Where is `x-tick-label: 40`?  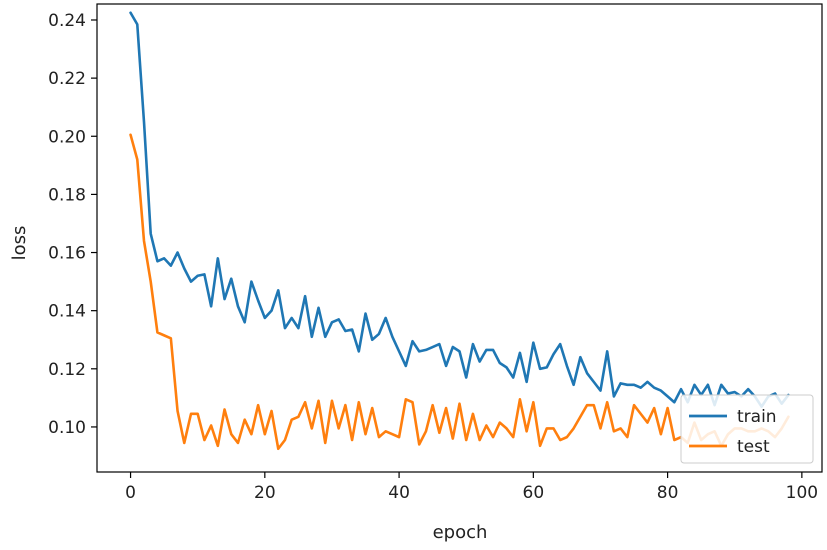 x-tick-label: 40 is located at coordinates (399, 493).